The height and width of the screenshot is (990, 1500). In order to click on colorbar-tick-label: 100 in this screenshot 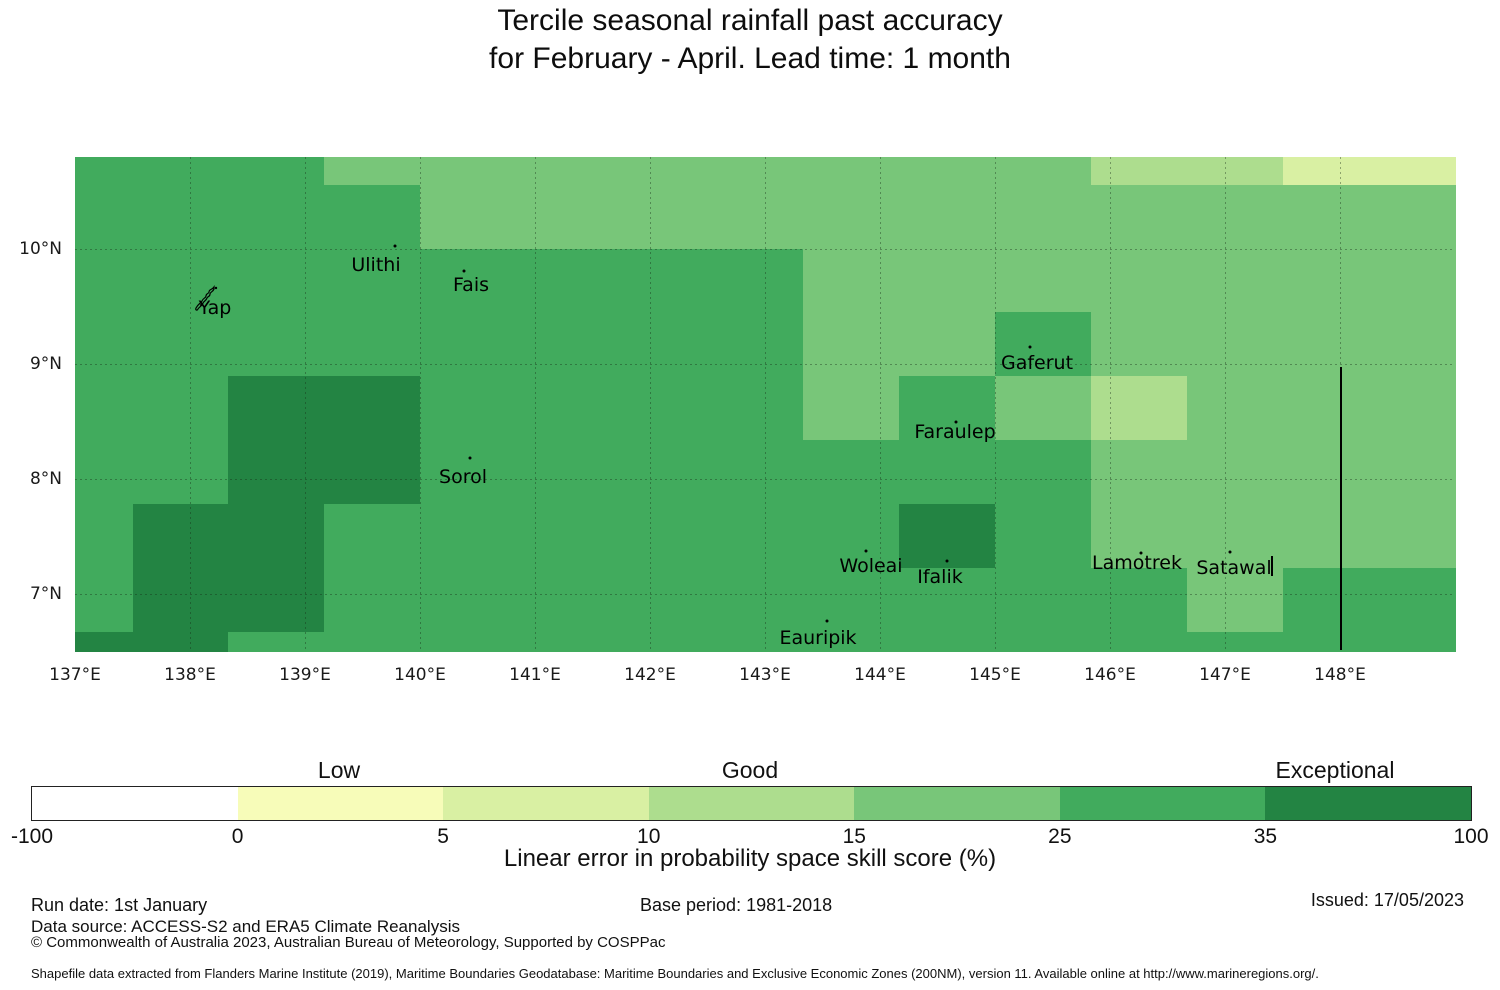, I will do `click(1471, 836)`.